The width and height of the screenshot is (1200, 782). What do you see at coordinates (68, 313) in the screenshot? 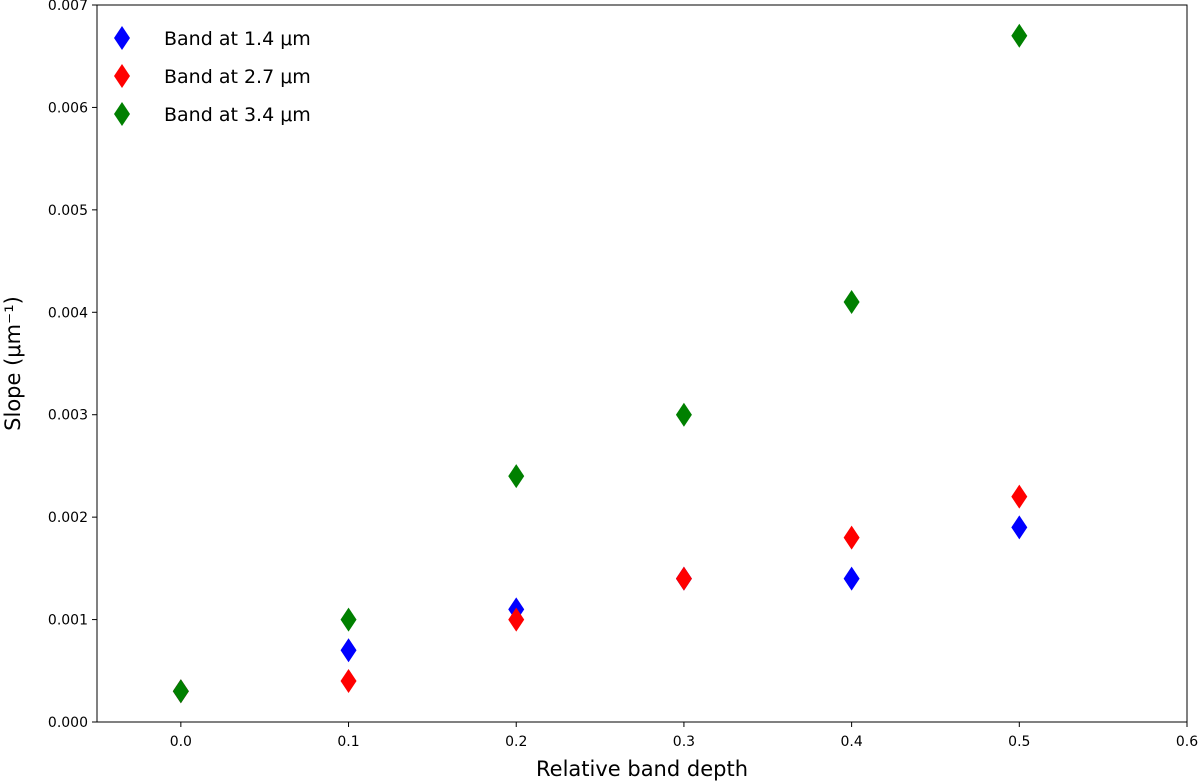
I see `y-tick-label: 0.004` at bounding box center [68, 313].